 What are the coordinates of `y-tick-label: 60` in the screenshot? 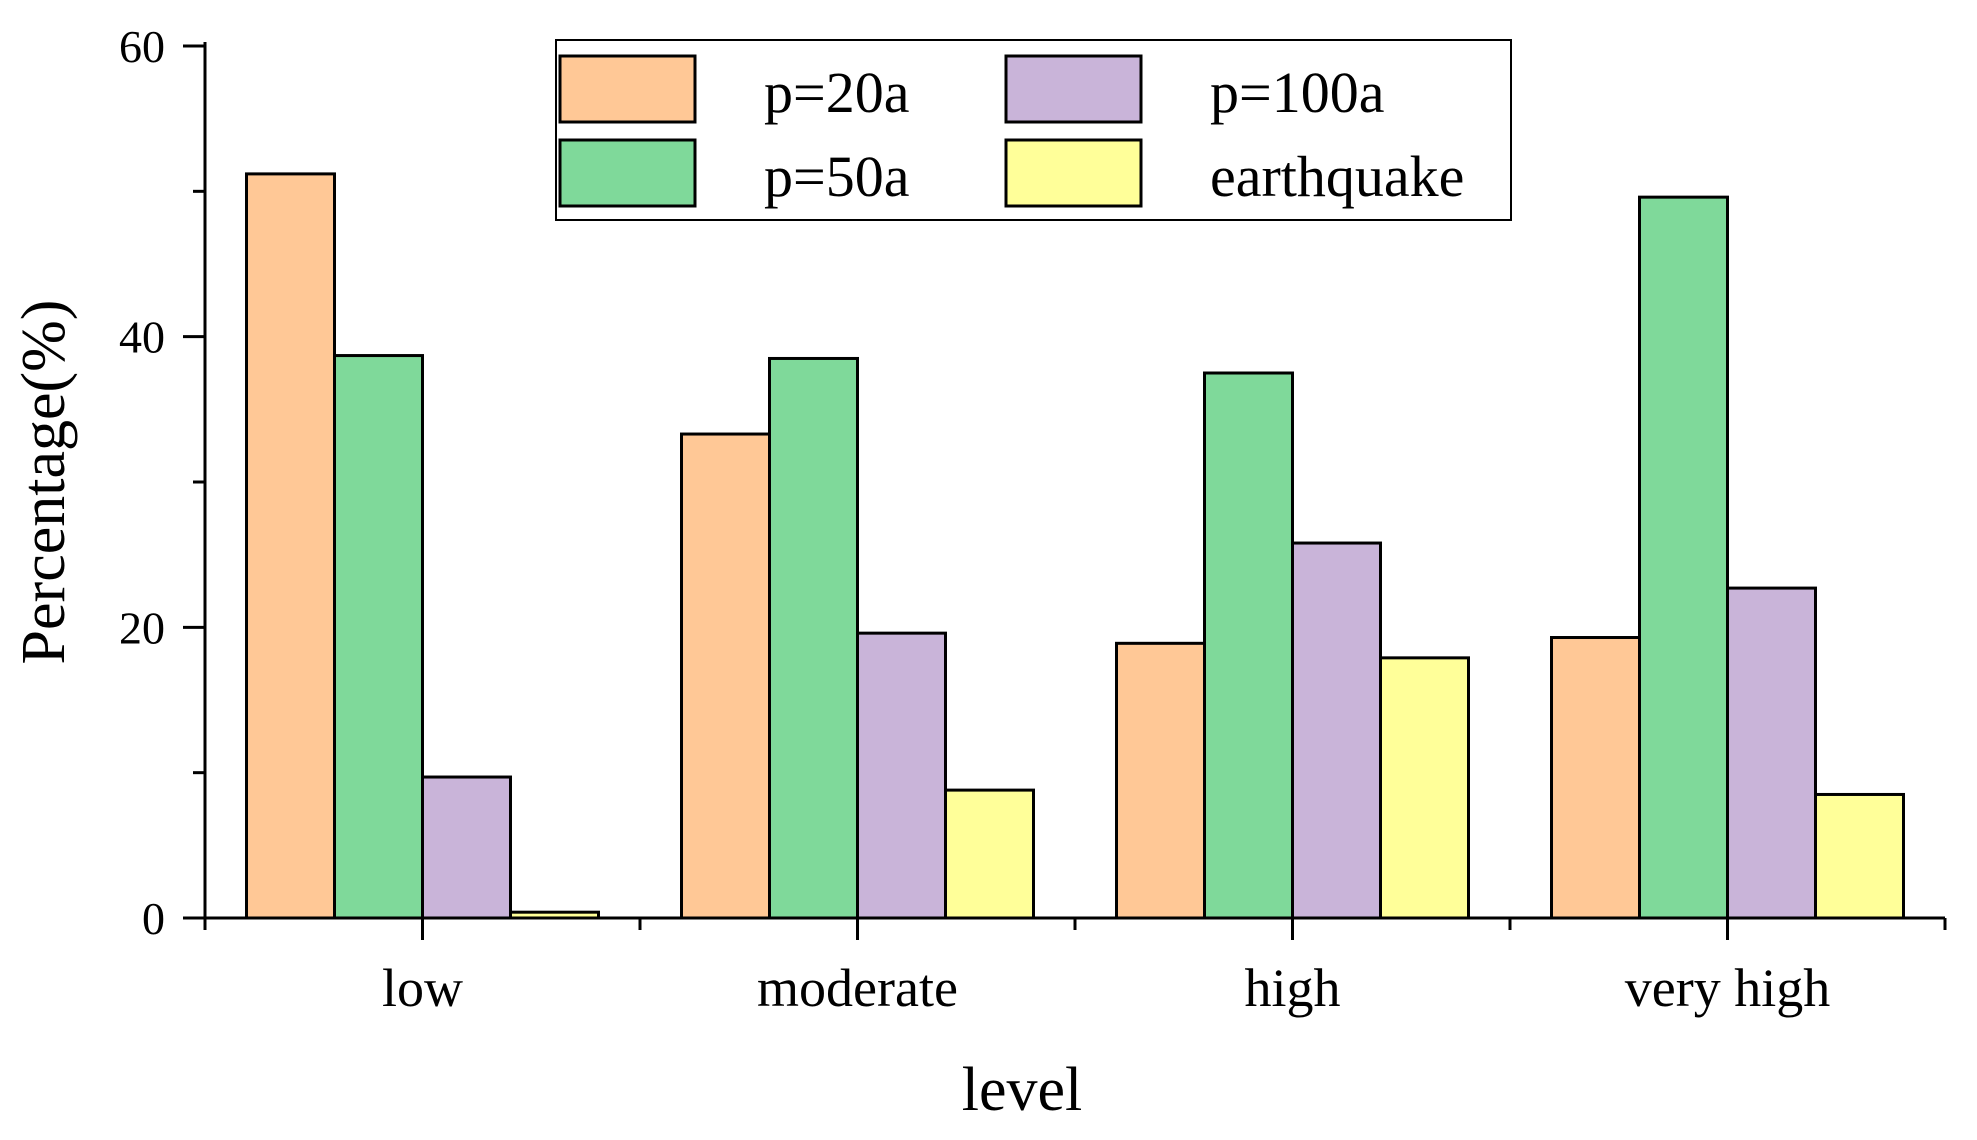 It's located at (142, 46).